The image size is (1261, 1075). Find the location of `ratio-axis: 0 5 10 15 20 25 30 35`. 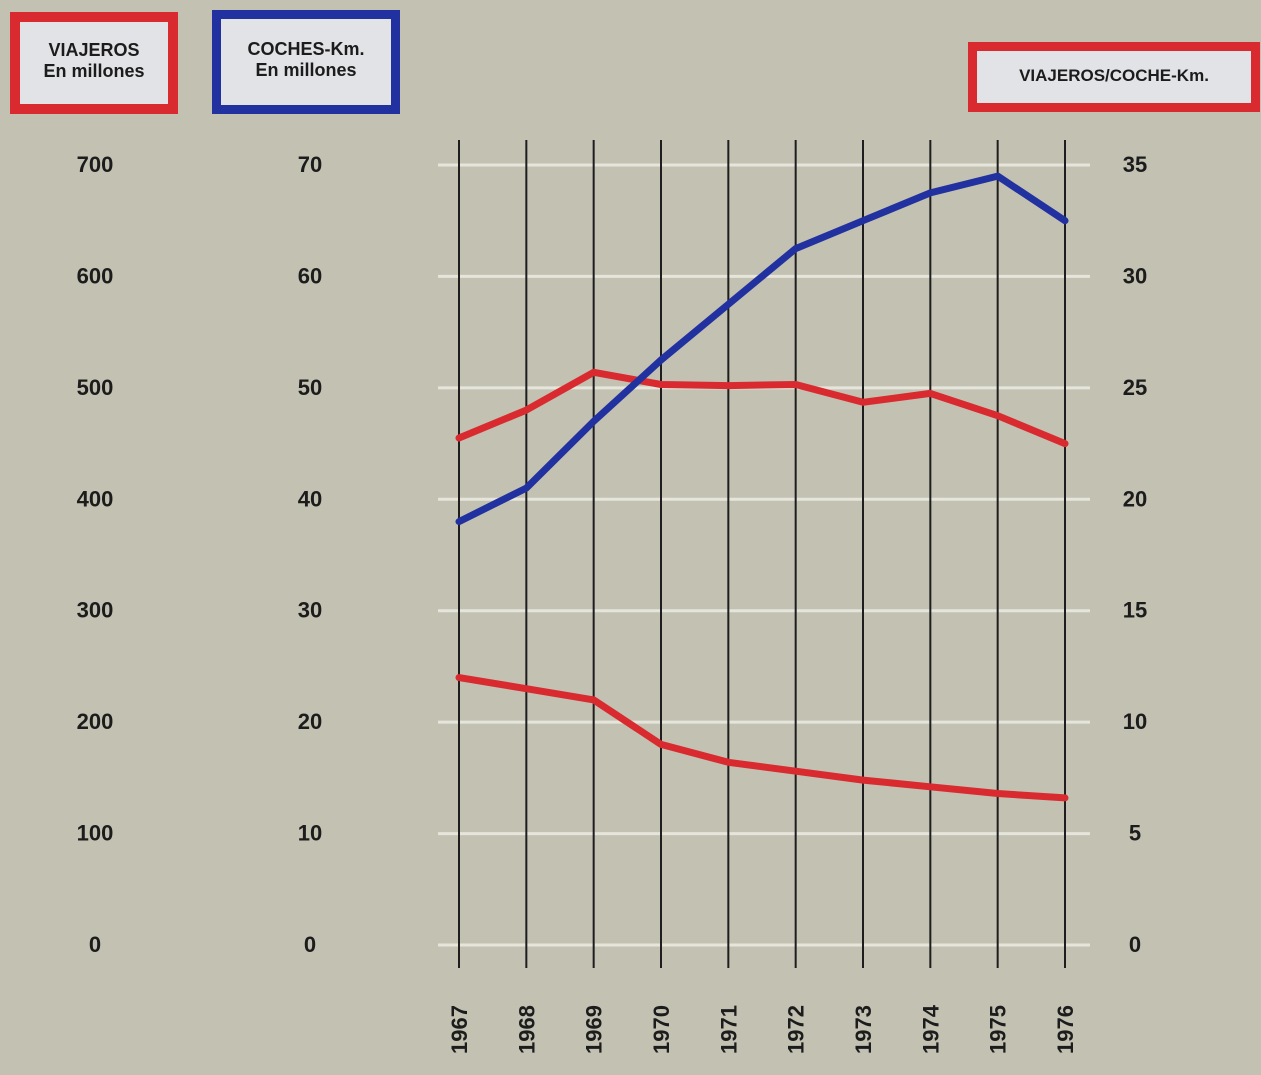

ratio-axis: 0 5 10 15 20 25 30 35 is located at coordinates (1135, 554).